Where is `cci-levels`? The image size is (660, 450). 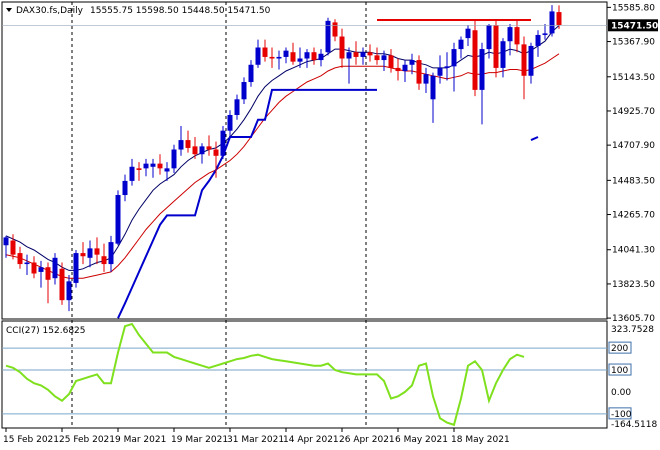
cci-levels is located at coordinates (304, 381).